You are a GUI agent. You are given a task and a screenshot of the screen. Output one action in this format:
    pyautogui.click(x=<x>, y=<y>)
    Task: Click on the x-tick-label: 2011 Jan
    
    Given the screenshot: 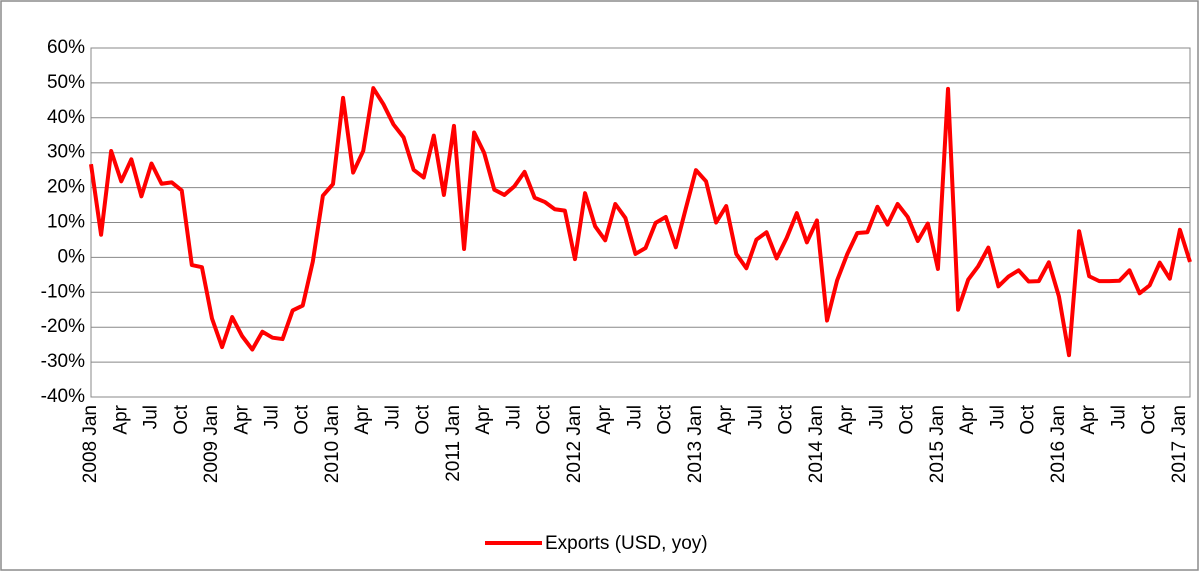 What is the action you would take?
    pyautogui.click(x=453, y=443)
    